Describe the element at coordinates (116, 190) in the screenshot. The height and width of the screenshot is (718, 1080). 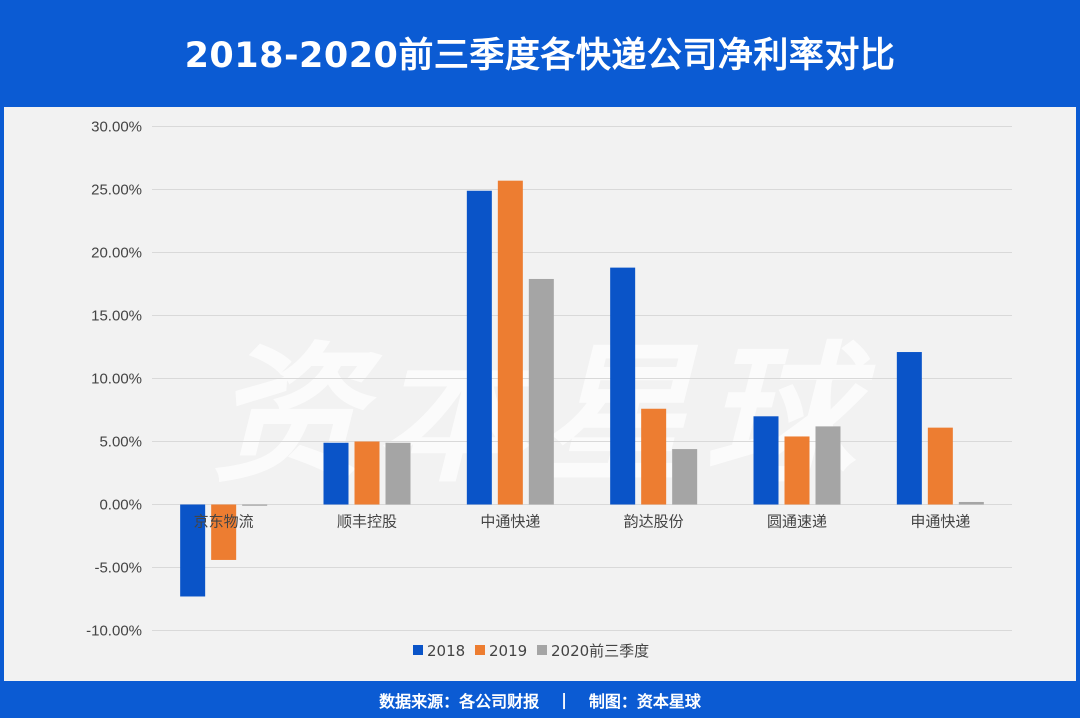
I see `y-tick-label: 25.00%` at that location.